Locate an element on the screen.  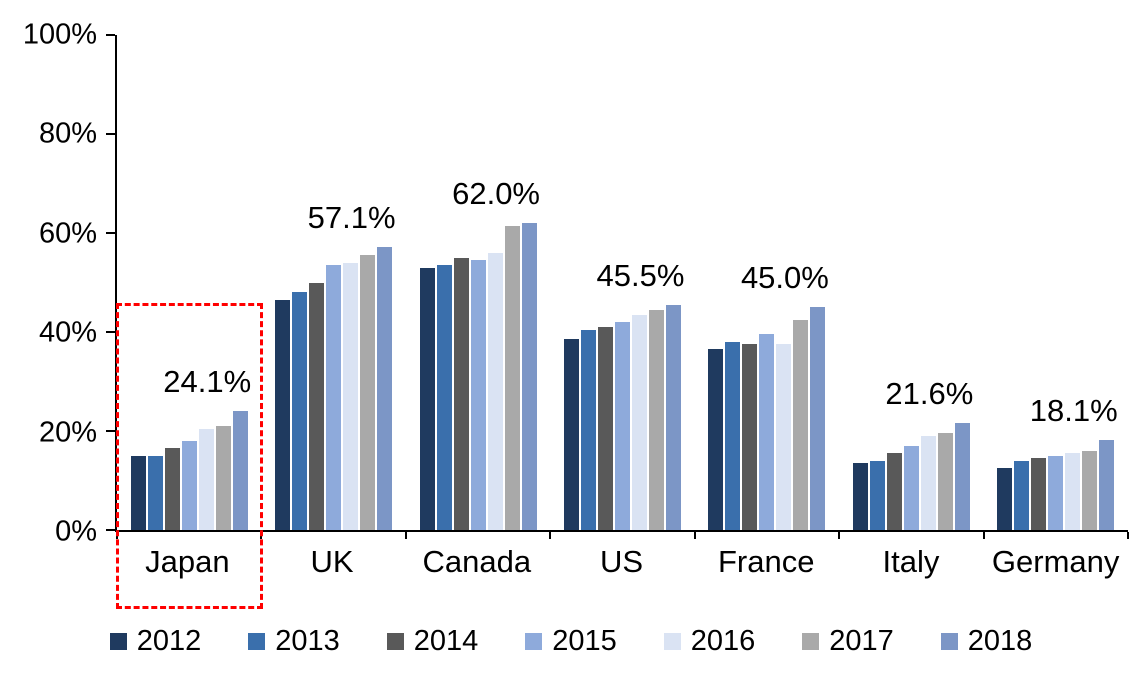
legend-label-2016: 2016 is located at coordinates (723, 641).